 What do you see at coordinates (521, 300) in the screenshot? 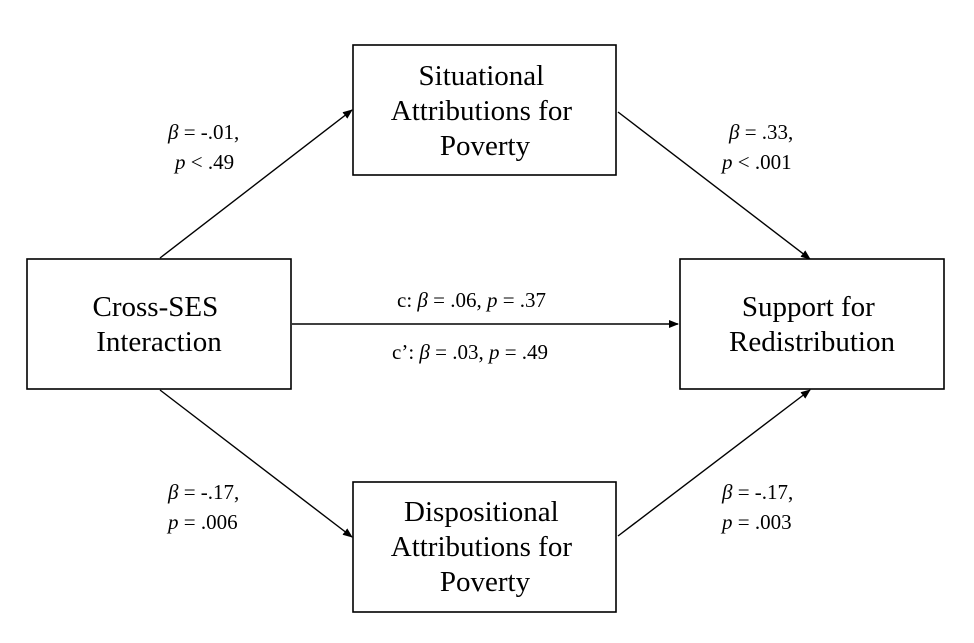
I see `p-value: = .37` at bounding box center [521, 300].